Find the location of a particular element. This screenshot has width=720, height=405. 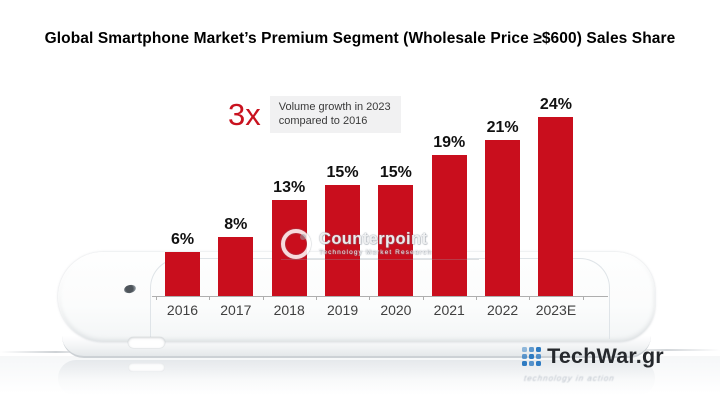

x-axis is located at coordinates (380, 296).